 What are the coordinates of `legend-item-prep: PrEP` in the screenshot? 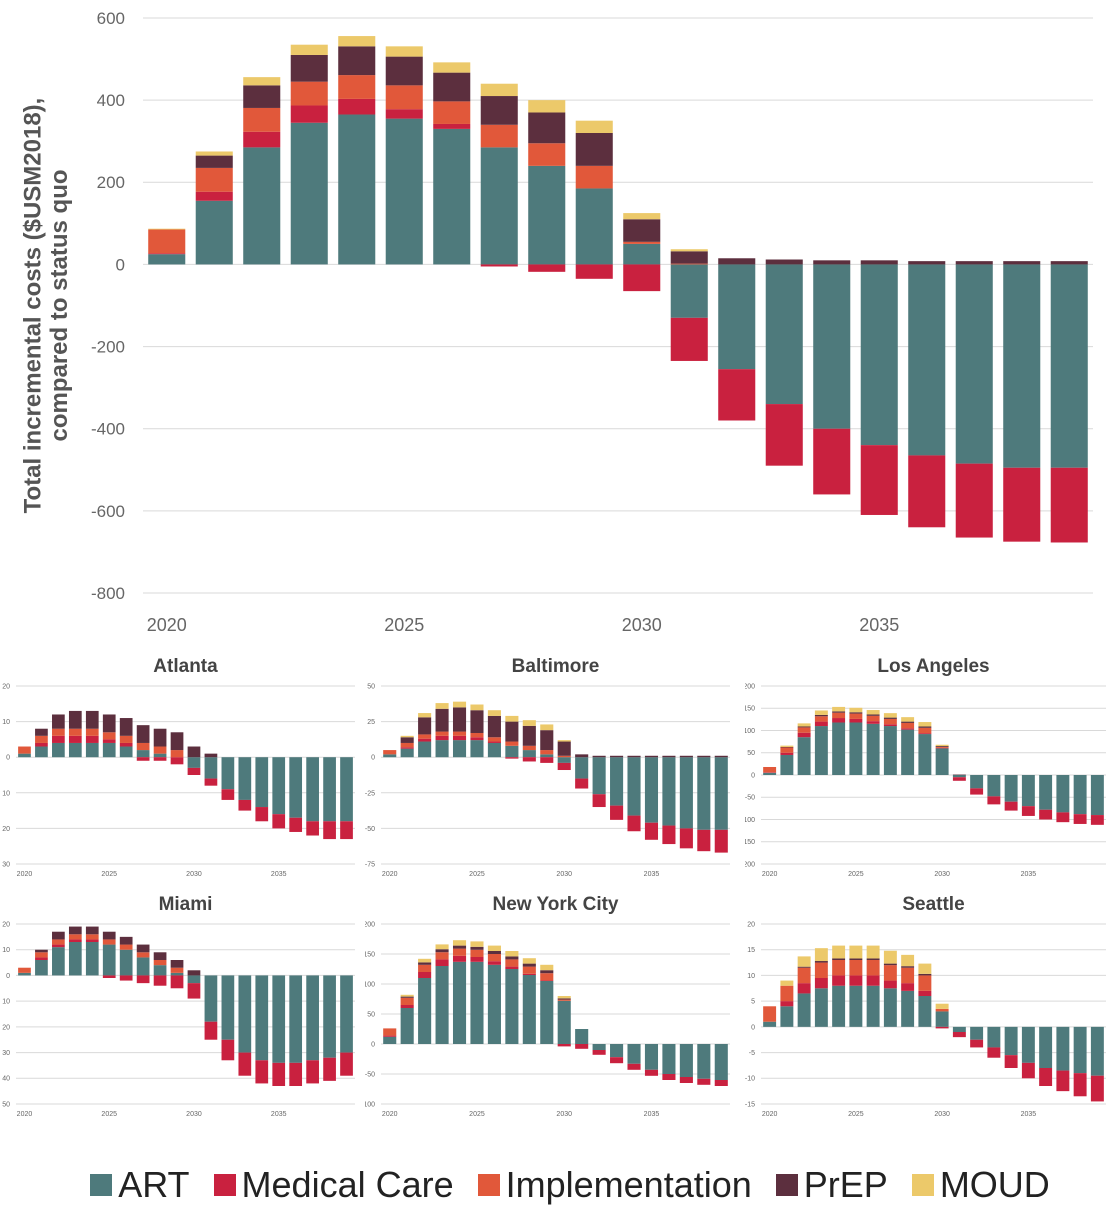 It's located at (831, 1185).